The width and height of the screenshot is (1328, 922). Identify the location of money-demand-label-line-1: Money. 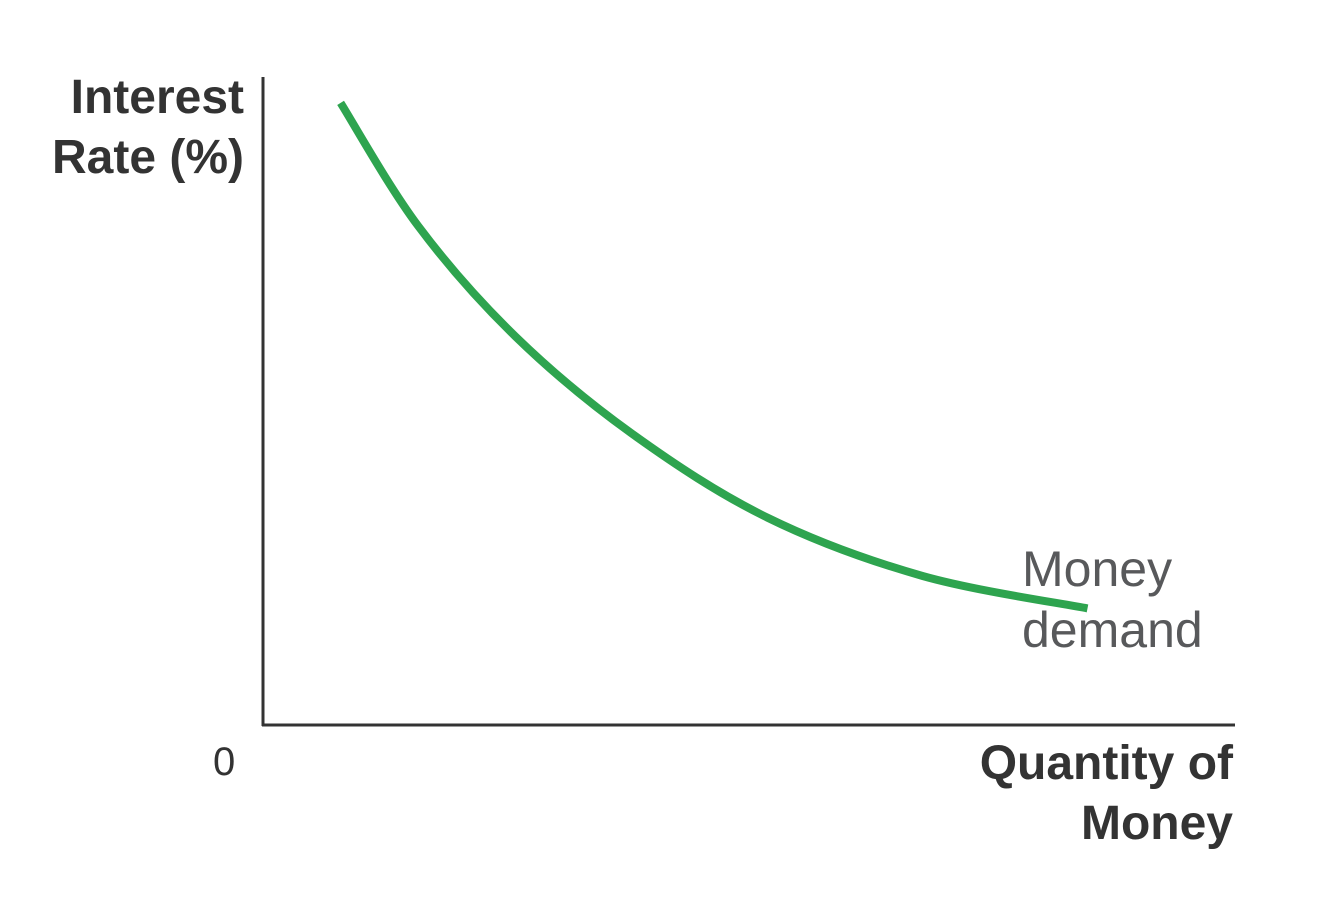
(1097, 569).